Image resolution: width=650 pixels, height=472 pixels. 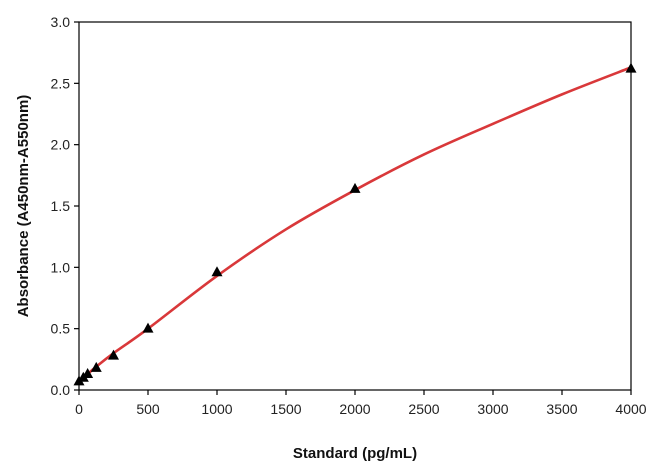 What do you see at coordinates (354, 409) in the screenshot?
I see `x-tick-label: 2000` at bounding box center [354, 409].